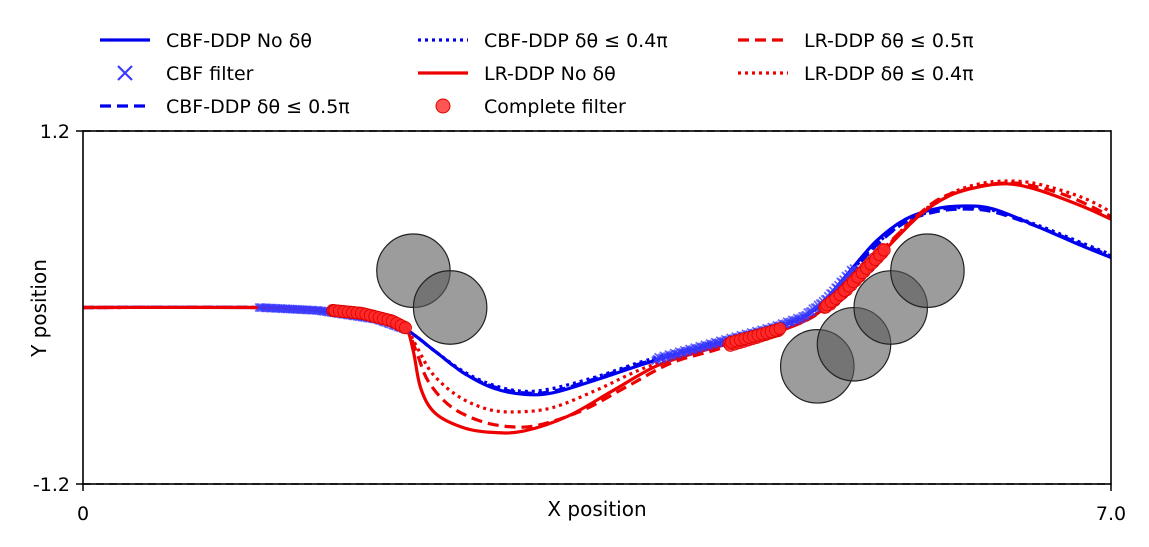 The width and height of the screenshot is (1149, 547). What do you see at coordinates (239, 41) in the screenshot?
I see `legend-label-0: CBF-DDP No δθ` at bounding box center [239, 41].